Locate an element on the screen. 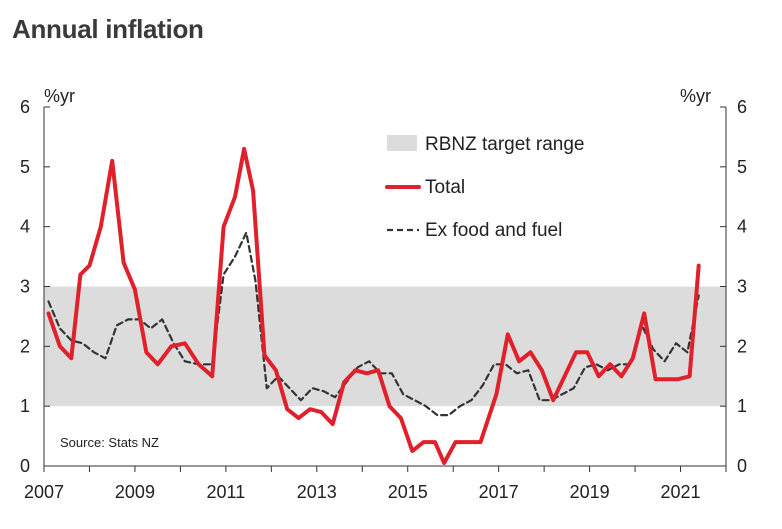 This screenshot has height=529, width=782. right-y-tick-label: 2 is located at coordinates (742, 346).